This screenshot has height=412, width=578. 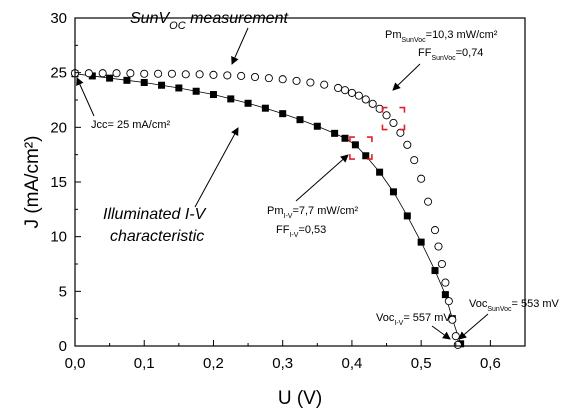 What do you see at coordinates (85, 97) in the screenshot?
I see `arrow-jcc` at bounding box center [85, 97].